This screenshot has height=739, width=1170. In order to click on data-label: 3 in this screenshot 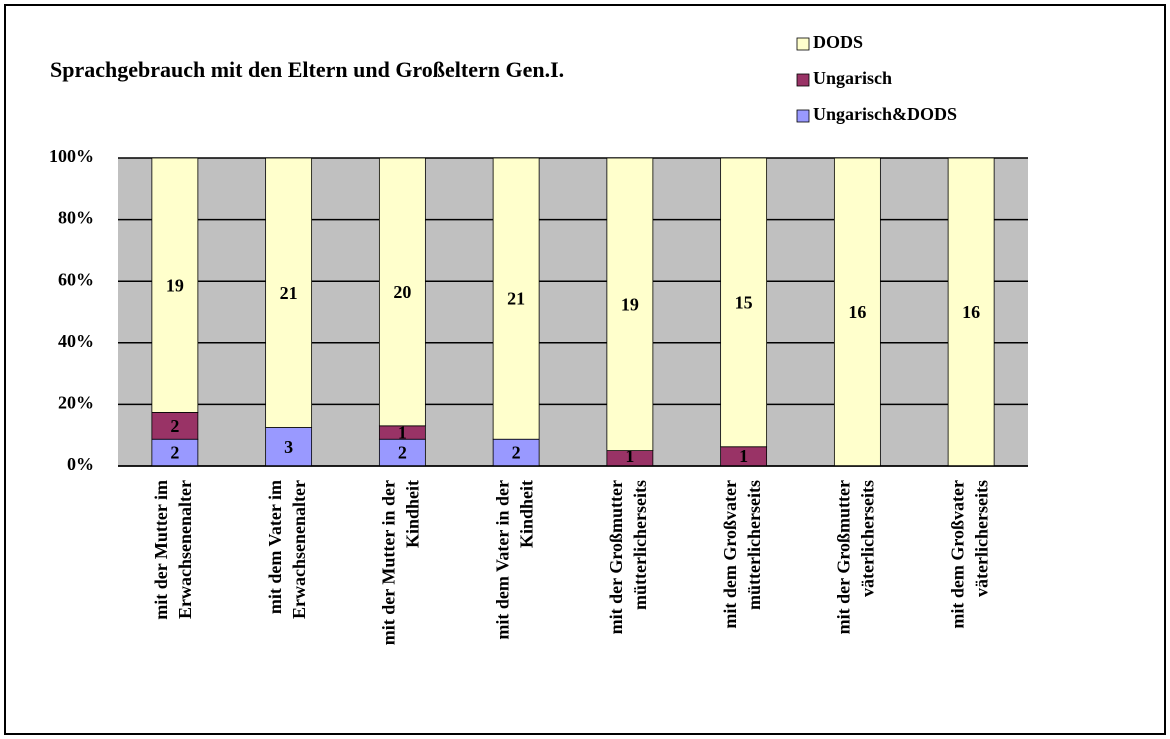, I will do `click(288, 447)`.